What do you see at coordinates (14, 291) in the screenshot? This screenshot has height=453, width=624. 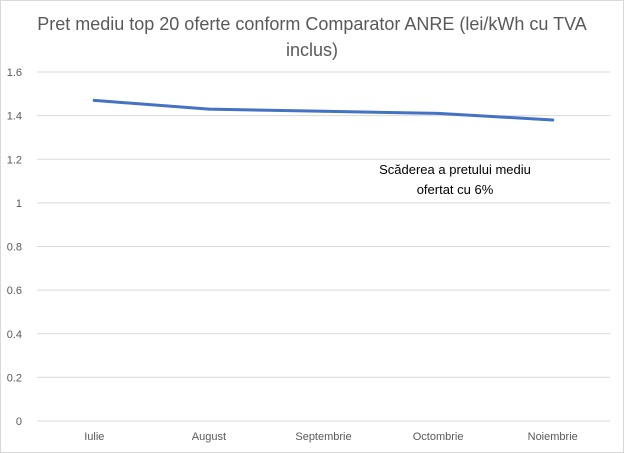 I see `y-tick-label: 0.6` at bounding box center [14, 291].